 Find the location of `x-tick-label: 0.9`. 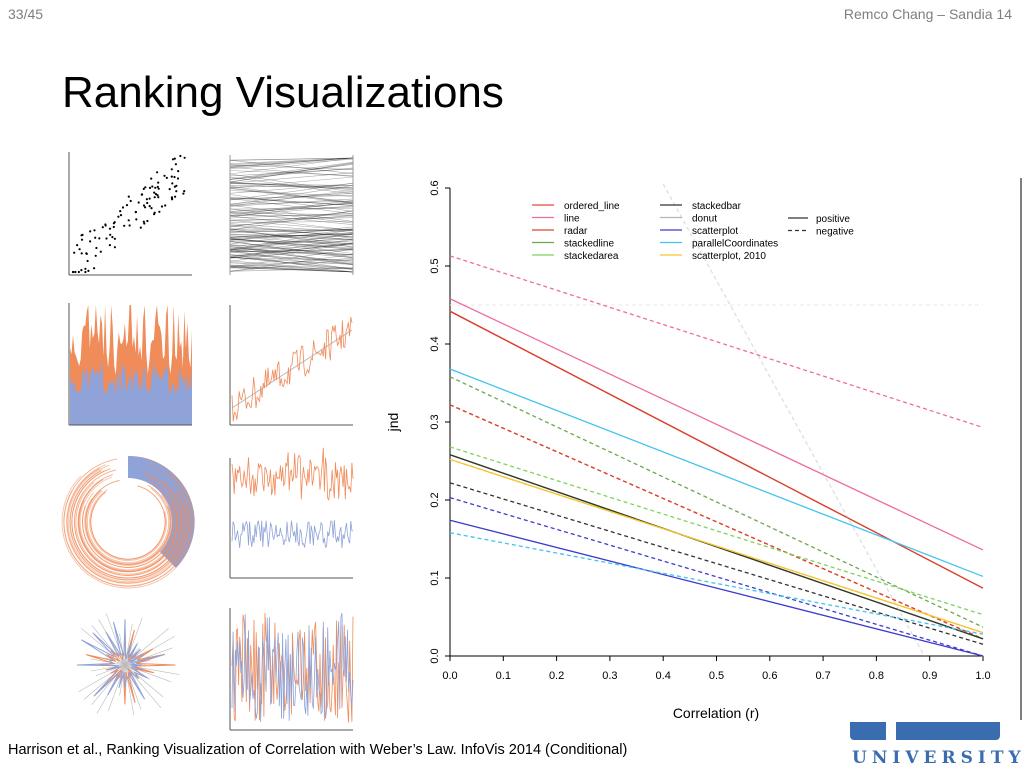

x-tick-label: 0.9 is located at coordinates (929, 676).